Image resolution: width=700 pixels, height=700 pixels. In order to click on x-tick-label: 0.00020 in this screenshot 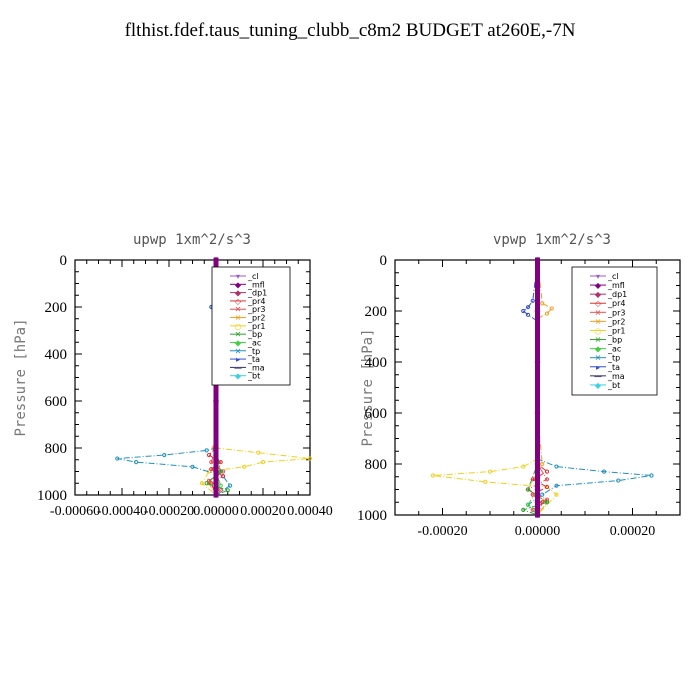, I will do `click(263, 511)`.